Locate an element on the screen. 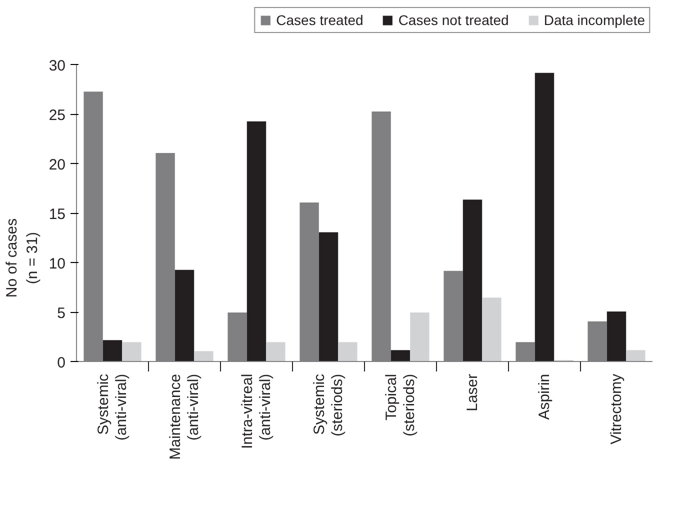 Image resolution: width=682 pixels, height=525 pixels. x-tick-label: Maintenance (anti-viral) is located at coordinates (184, 417).